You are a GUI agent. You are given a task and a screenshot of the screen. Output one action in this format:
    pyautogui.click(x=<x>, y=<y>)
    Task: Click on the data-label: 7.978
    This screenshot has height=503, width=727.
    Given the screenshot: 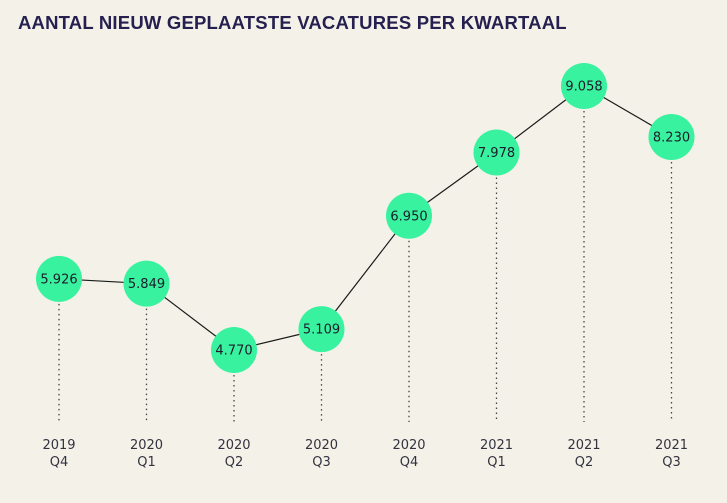 What is the action you would take?
    pyautogui.click(x=496, y=153)
    